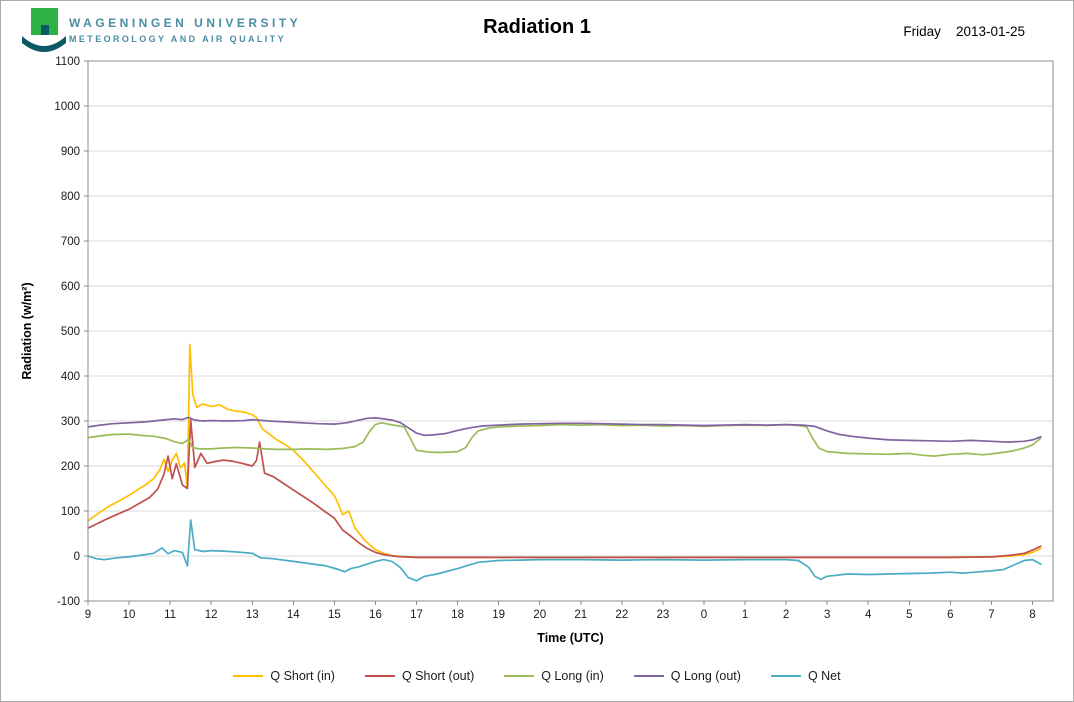  What do you see at coordinates (67, 62) in the screenshot?
I see `y-tick-label: 1100` at bounding box center [67, 62].